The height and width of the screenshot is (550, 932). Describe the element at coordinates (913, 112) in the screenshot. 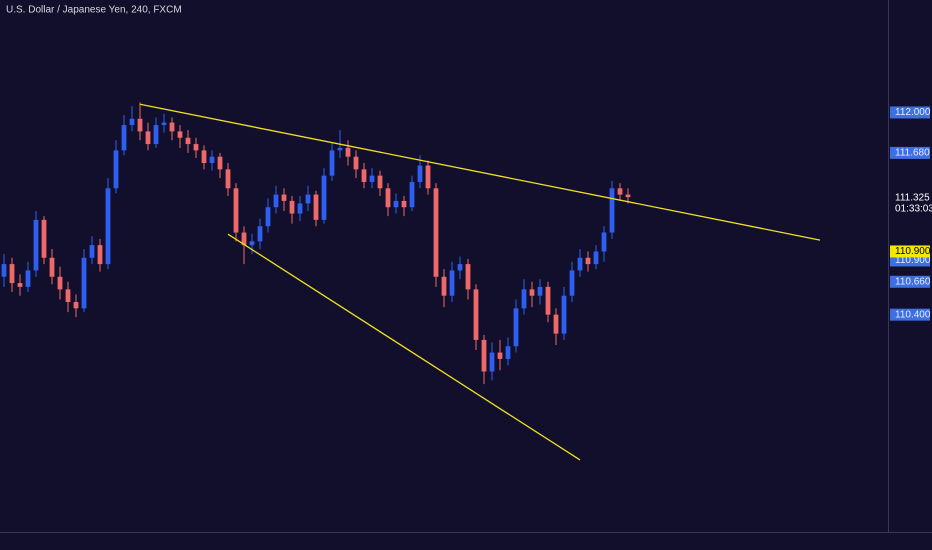

I see `level-label: 112.000` at that location.